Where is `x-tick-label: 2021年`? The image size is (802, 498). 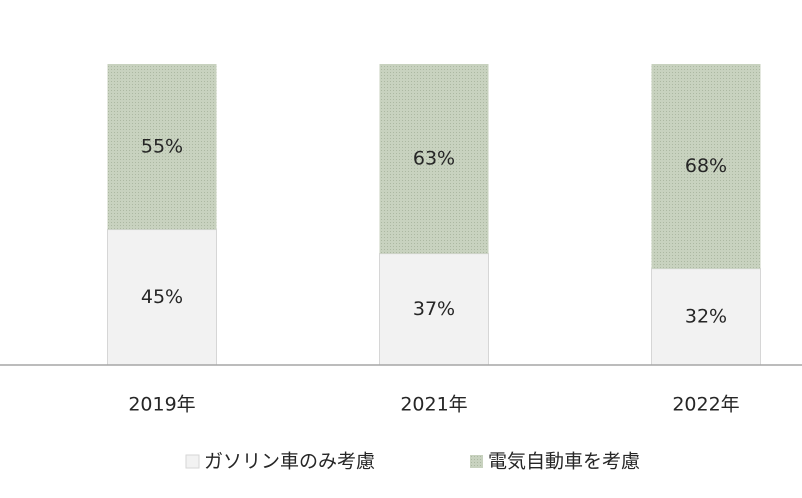 x-tick-label: 2021年 is located at coordinates (433, 405).